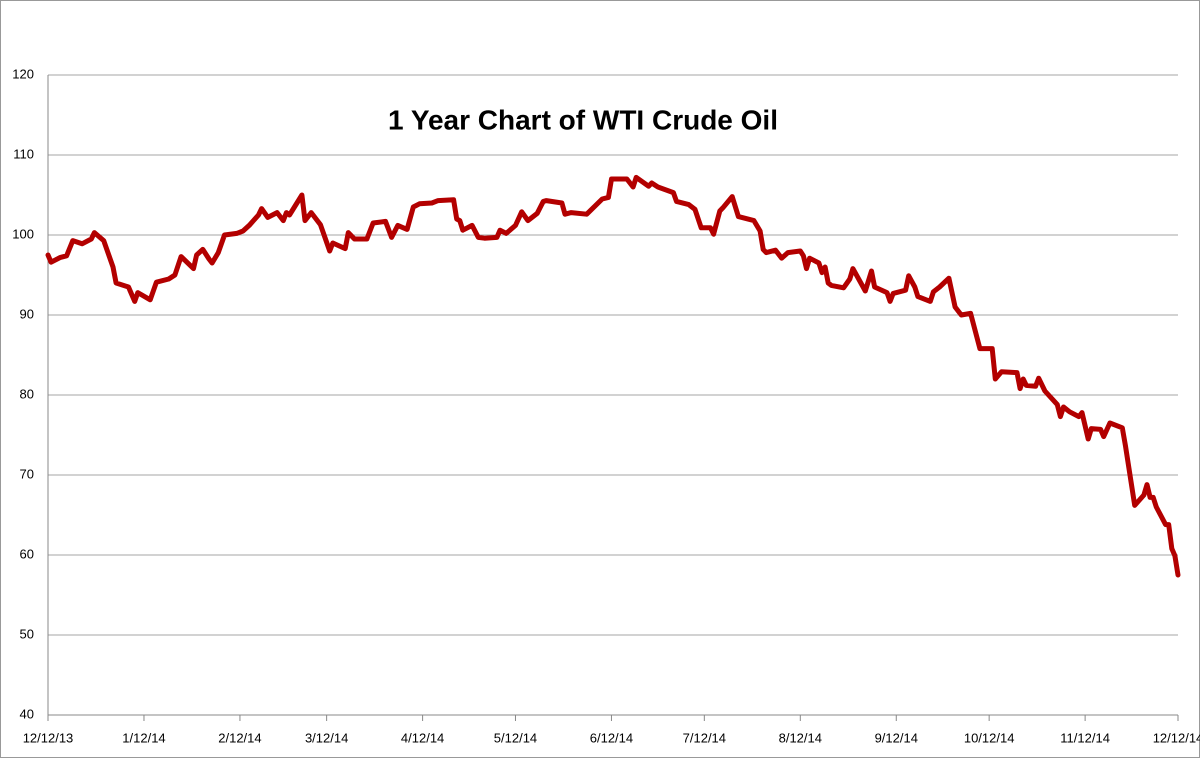 The height and width of the screenshot is (758, 1200). What do you see at coordinates (27, 713) in the screenshot?
I see `y-tick-label: 40` at bounding box center [27, 713].